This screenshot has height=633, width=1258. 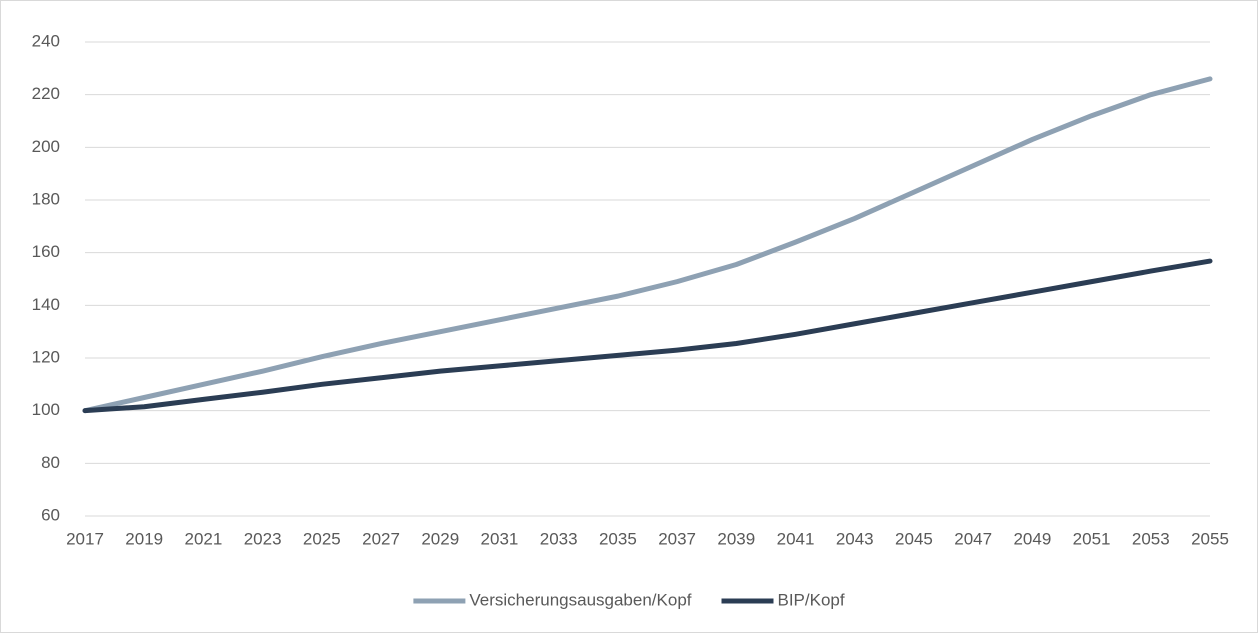 What do you see at coordinates (580, 599) in the screenshot?
I see `legend-label: Versicherungsausgaben/Kopf` at bounding box center [580, 599].